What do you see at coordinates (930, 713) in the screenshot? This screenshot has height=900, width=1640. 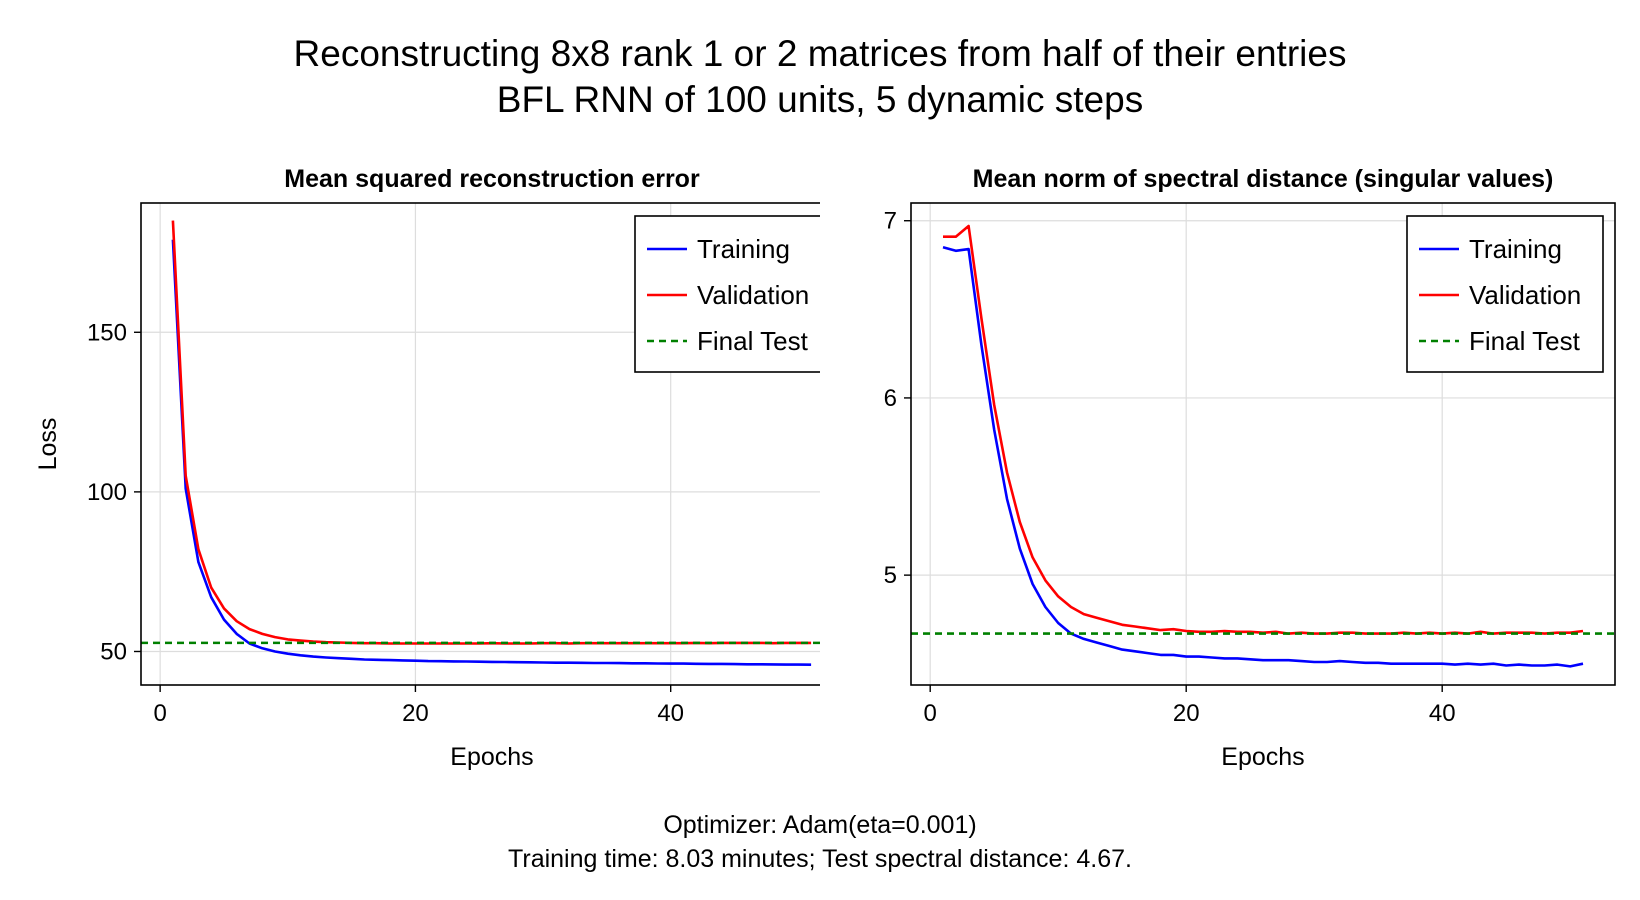 I see `chart2-xtick-label-0: 0` at bounding box center [930, 713].